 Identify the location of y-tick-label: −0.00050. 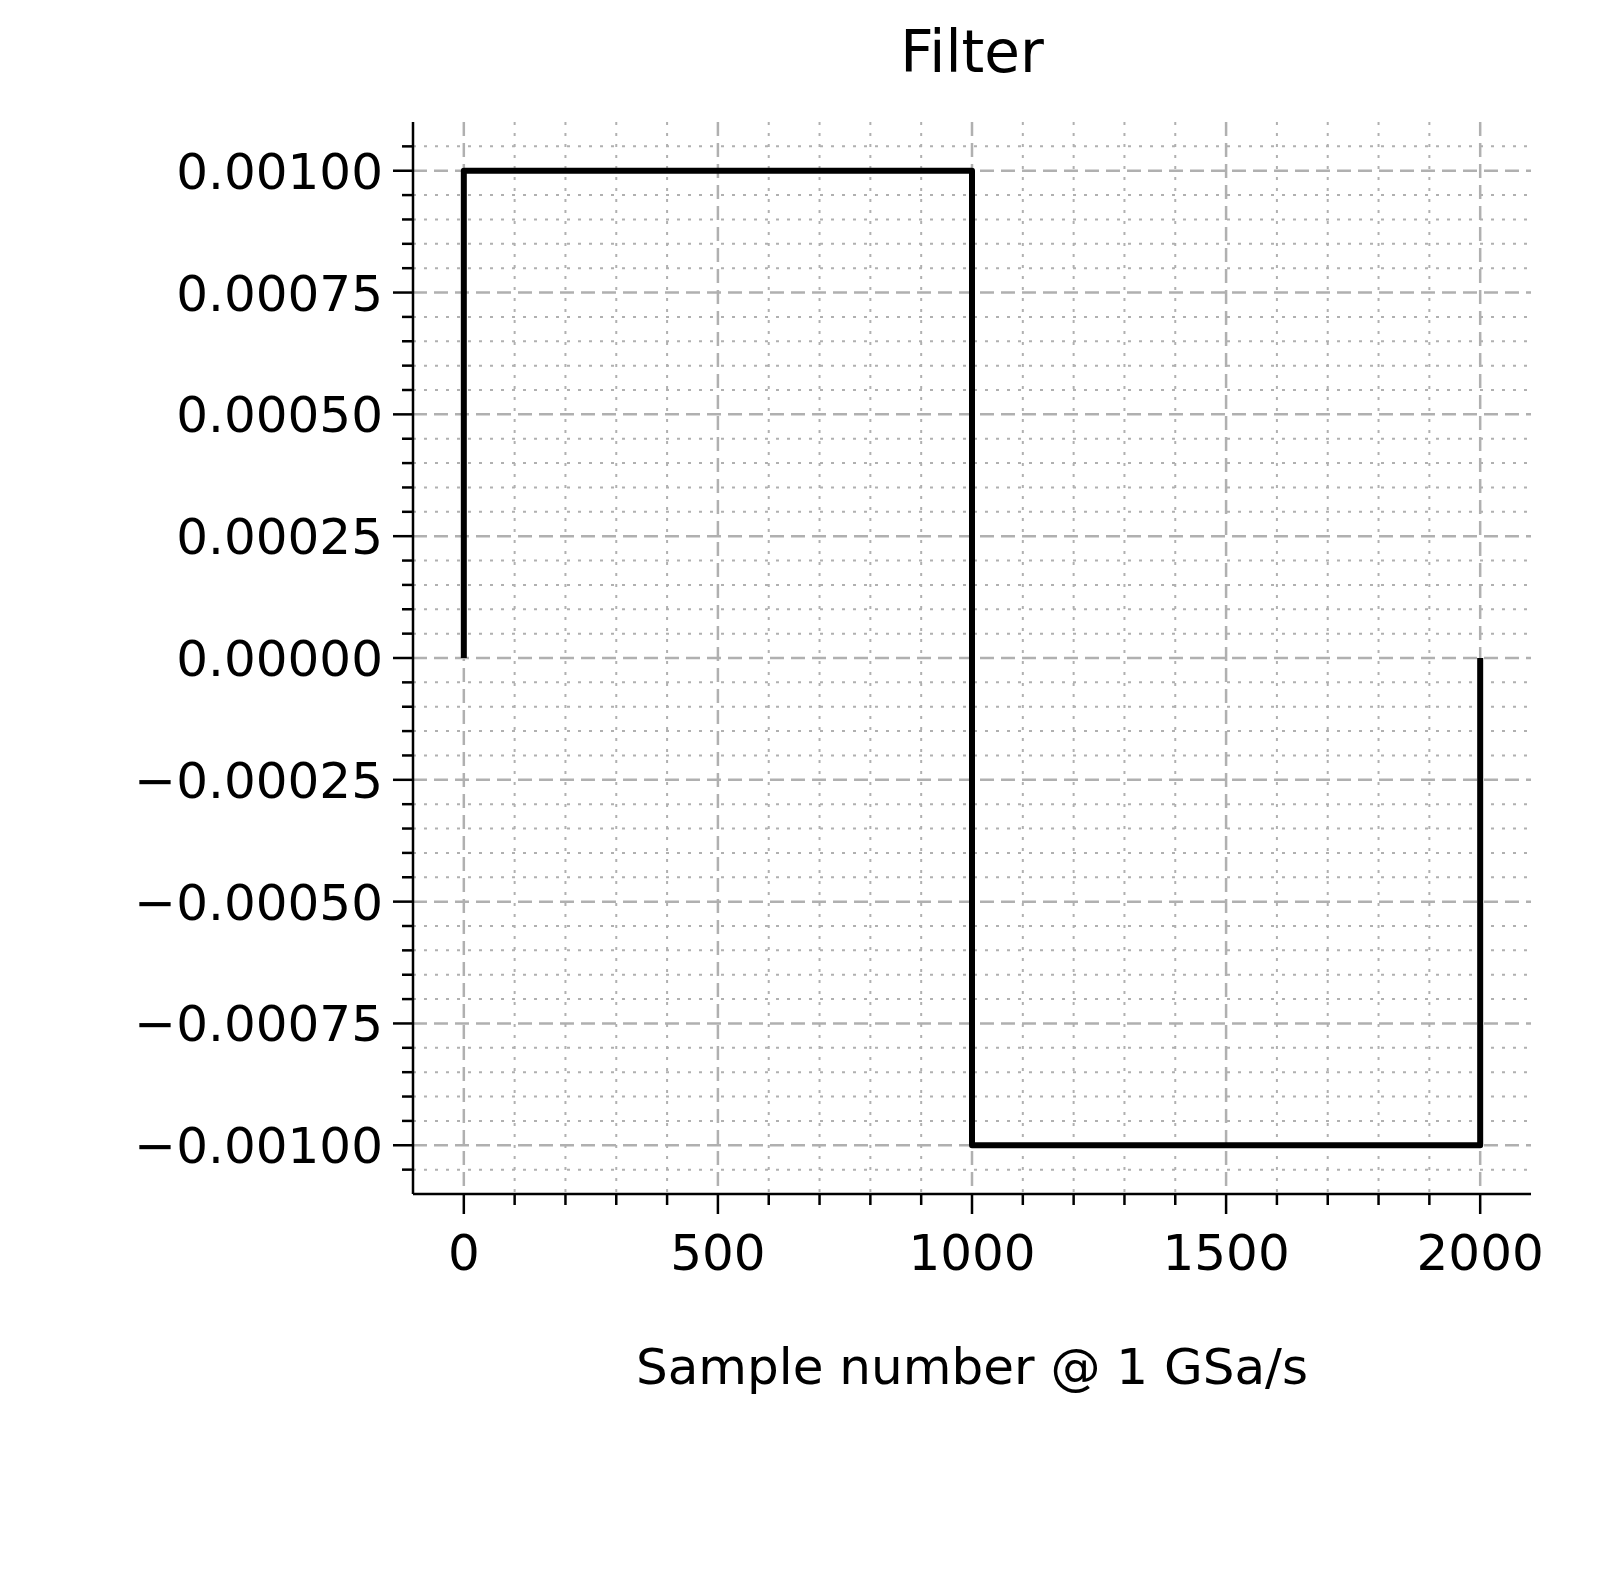
(258, 902).